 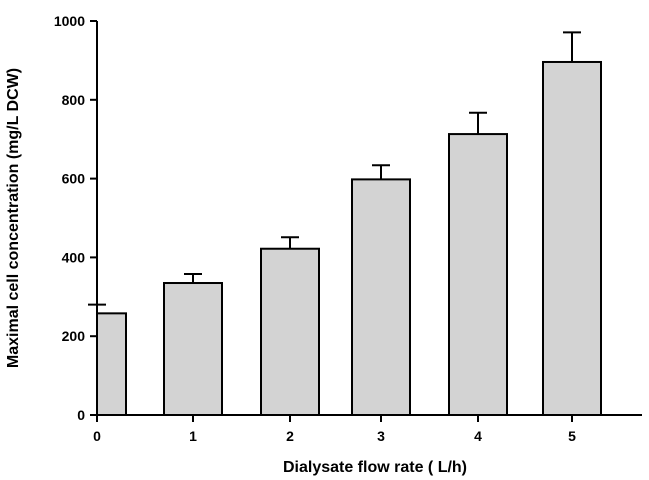 What do you see at coordinates (193, 436) in the screenshot?
I see `x-tick-label-1: 1` at bounding box center [193, 436].